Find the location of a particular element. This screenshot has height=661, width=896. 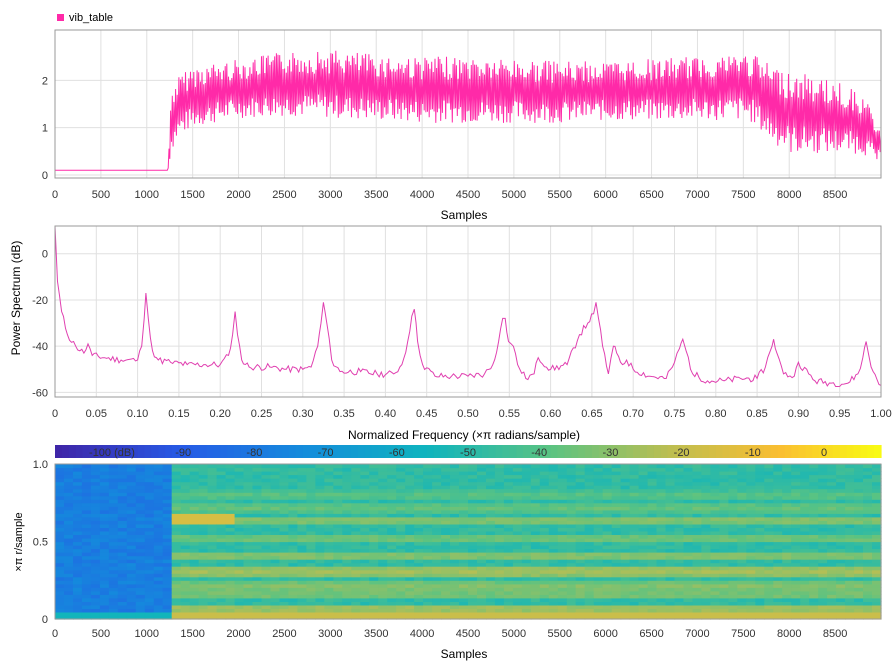

x-tick-label: 1000 is located at coordinates (147, 195).